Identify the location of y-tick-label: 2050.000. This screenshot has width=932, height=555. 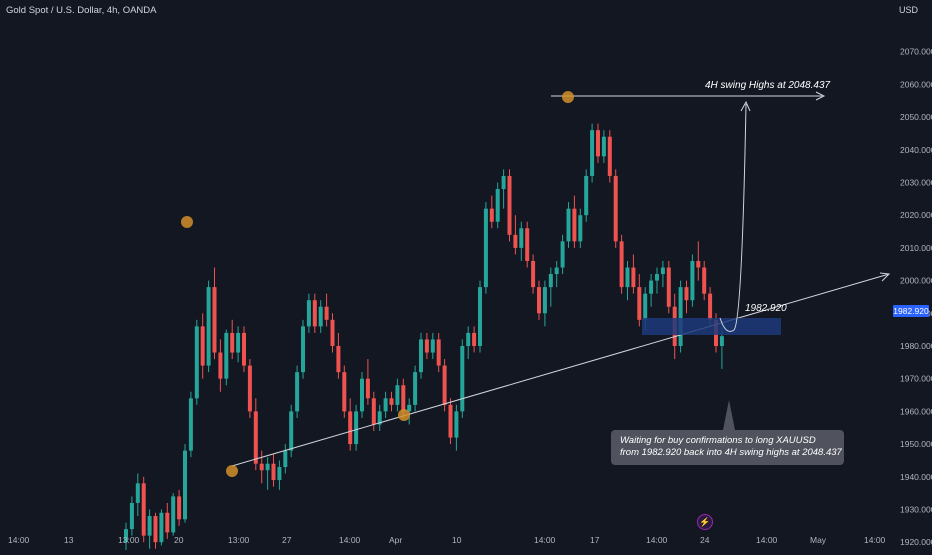
(916, 117).